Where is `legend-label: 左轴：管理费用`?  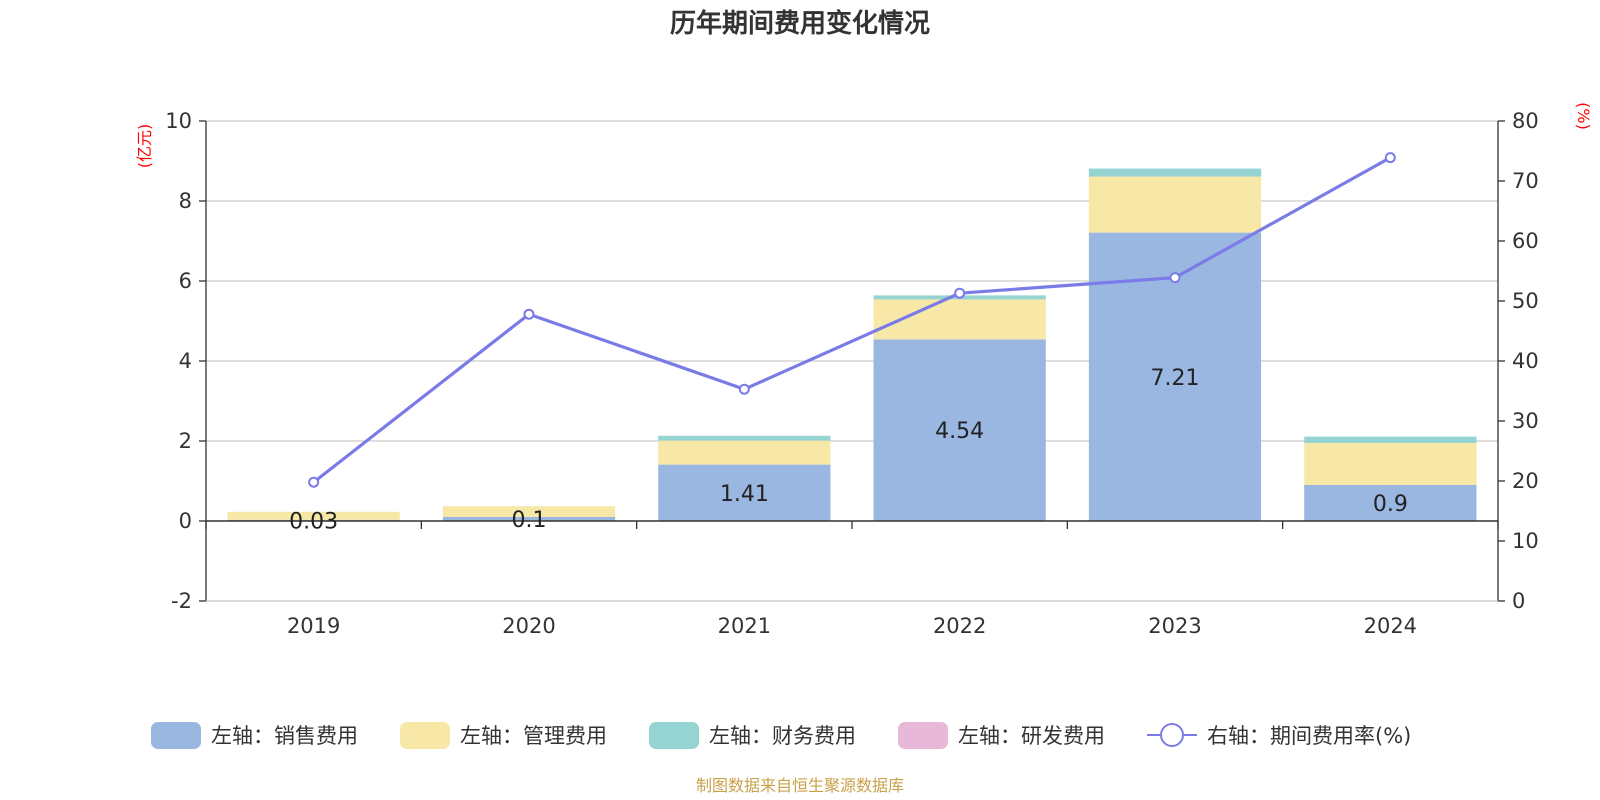
legend-label: 左轴：管理费用 is located at coordinates (533, 736).